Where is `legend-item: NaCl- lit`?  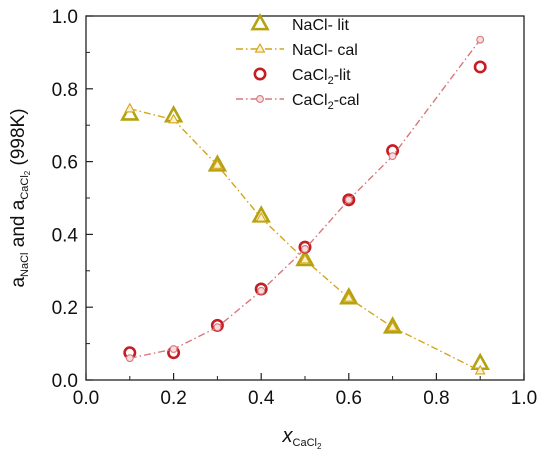
legend-item: NaCl- lit is located at coordinates (299, 23).